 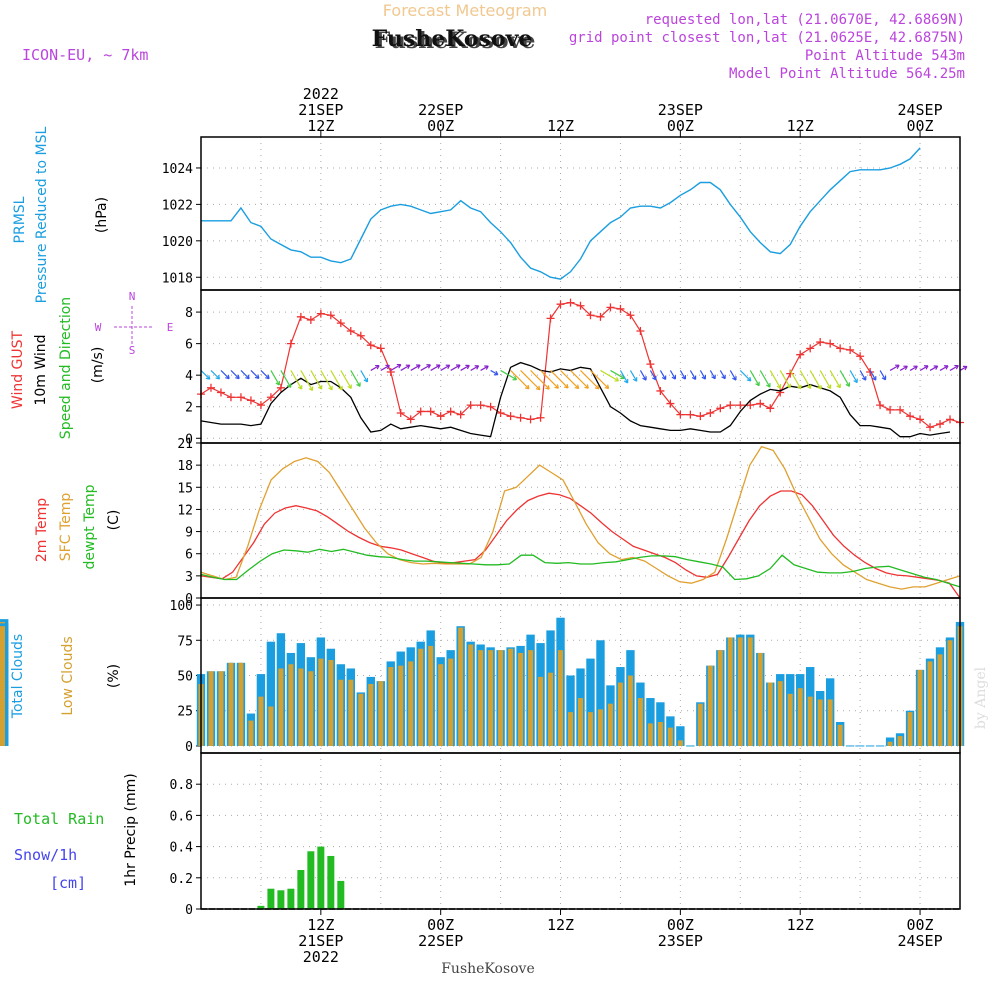 I want to click on pressure-ytick-label: 1018, so click(x=177, y=278).